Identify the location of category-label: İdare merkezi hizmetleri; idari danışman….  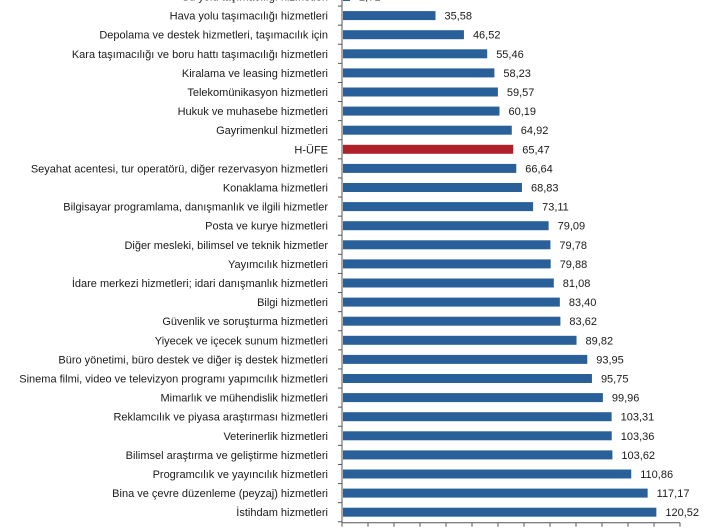
(200, 283).